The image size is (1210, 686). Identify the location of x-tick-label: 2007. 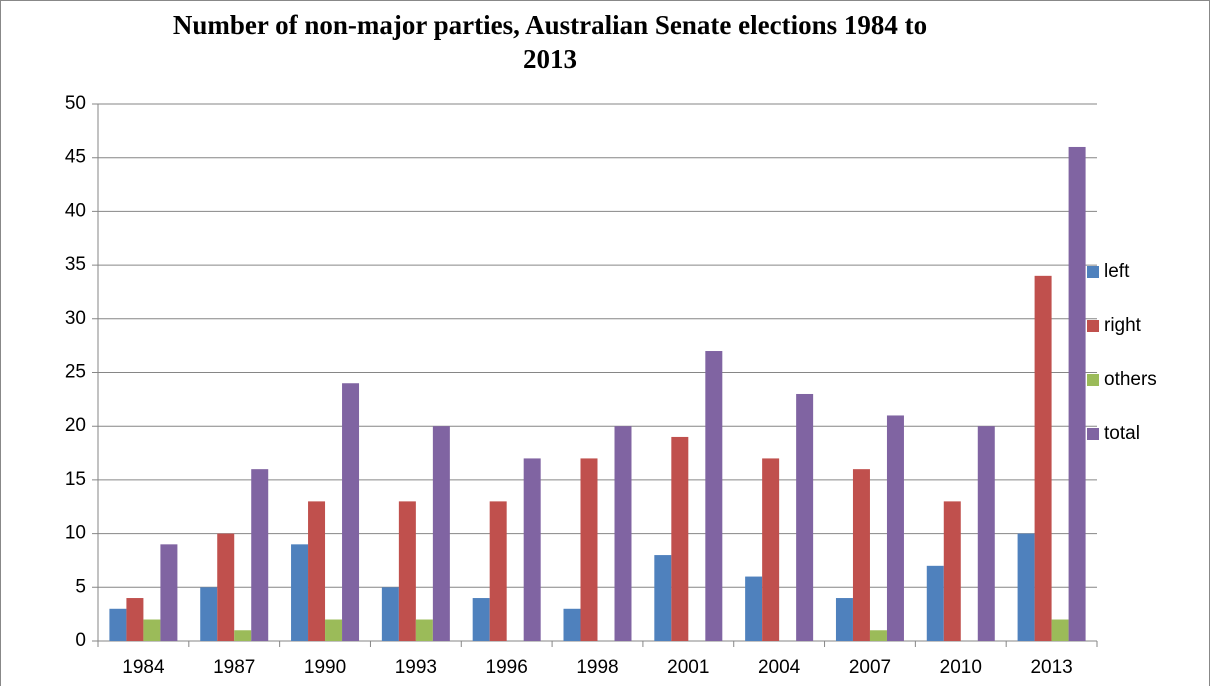
(870, 667).